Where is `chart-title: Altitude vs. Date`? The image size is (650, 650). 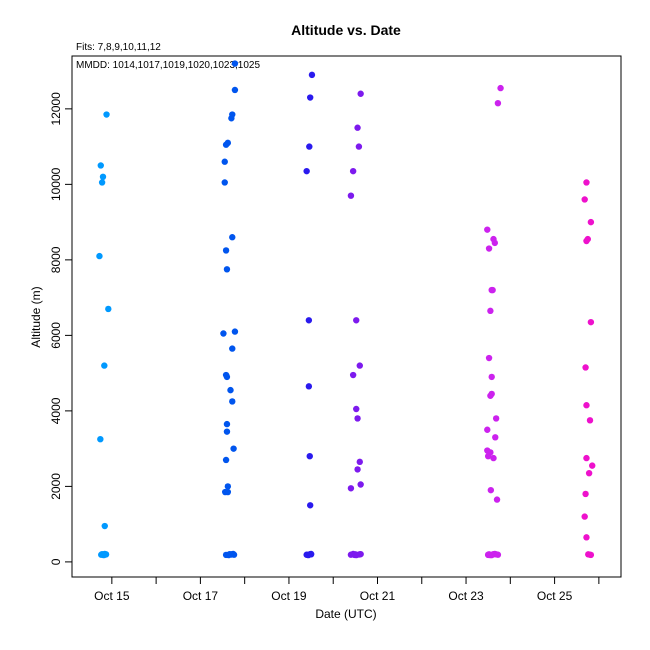 chart-title: Altitude vs. Date is located at coordinates (346, 30).